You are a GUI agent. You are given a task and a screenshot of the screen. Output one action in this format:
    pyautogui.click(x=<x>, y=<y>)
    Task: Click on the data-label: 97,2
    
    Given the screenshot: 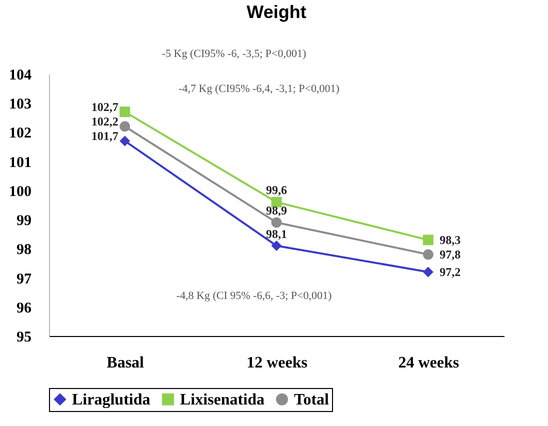 What is the action you would take?
    pyautogui.click(x=450, y=271)
    